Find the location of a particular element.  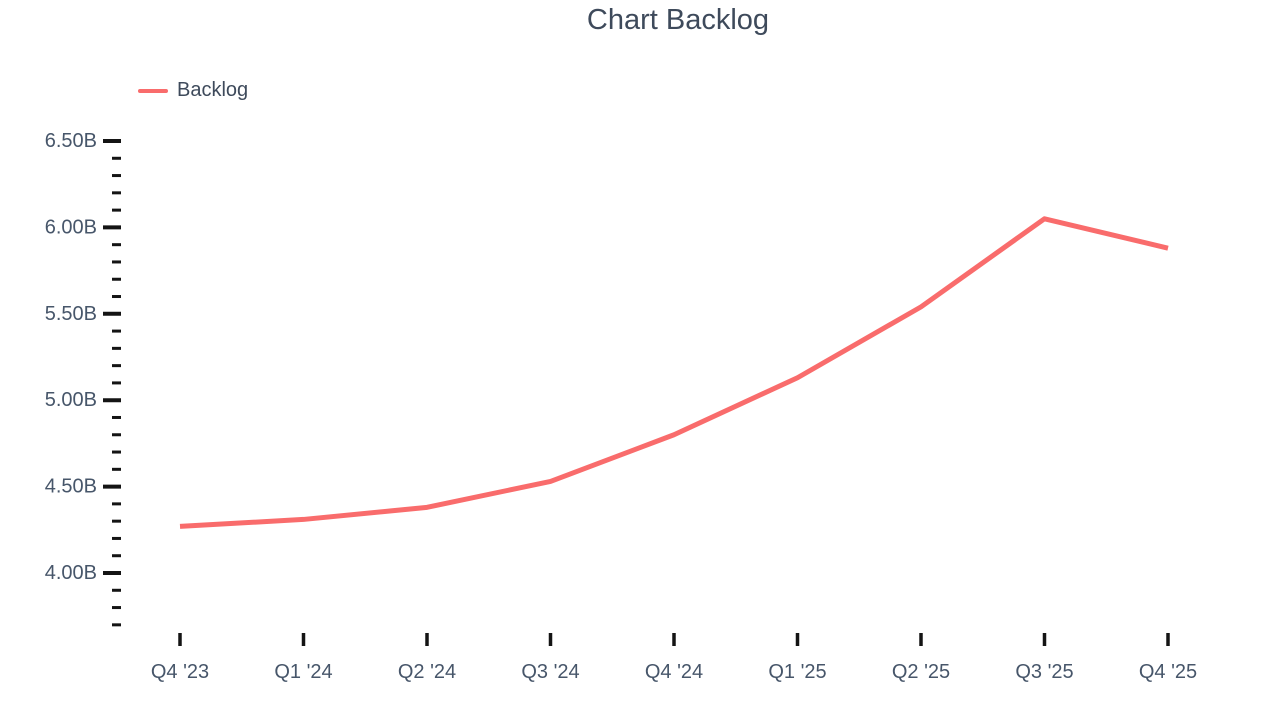

y-axis-label: 6.50B is located at coordinates (71, 141).